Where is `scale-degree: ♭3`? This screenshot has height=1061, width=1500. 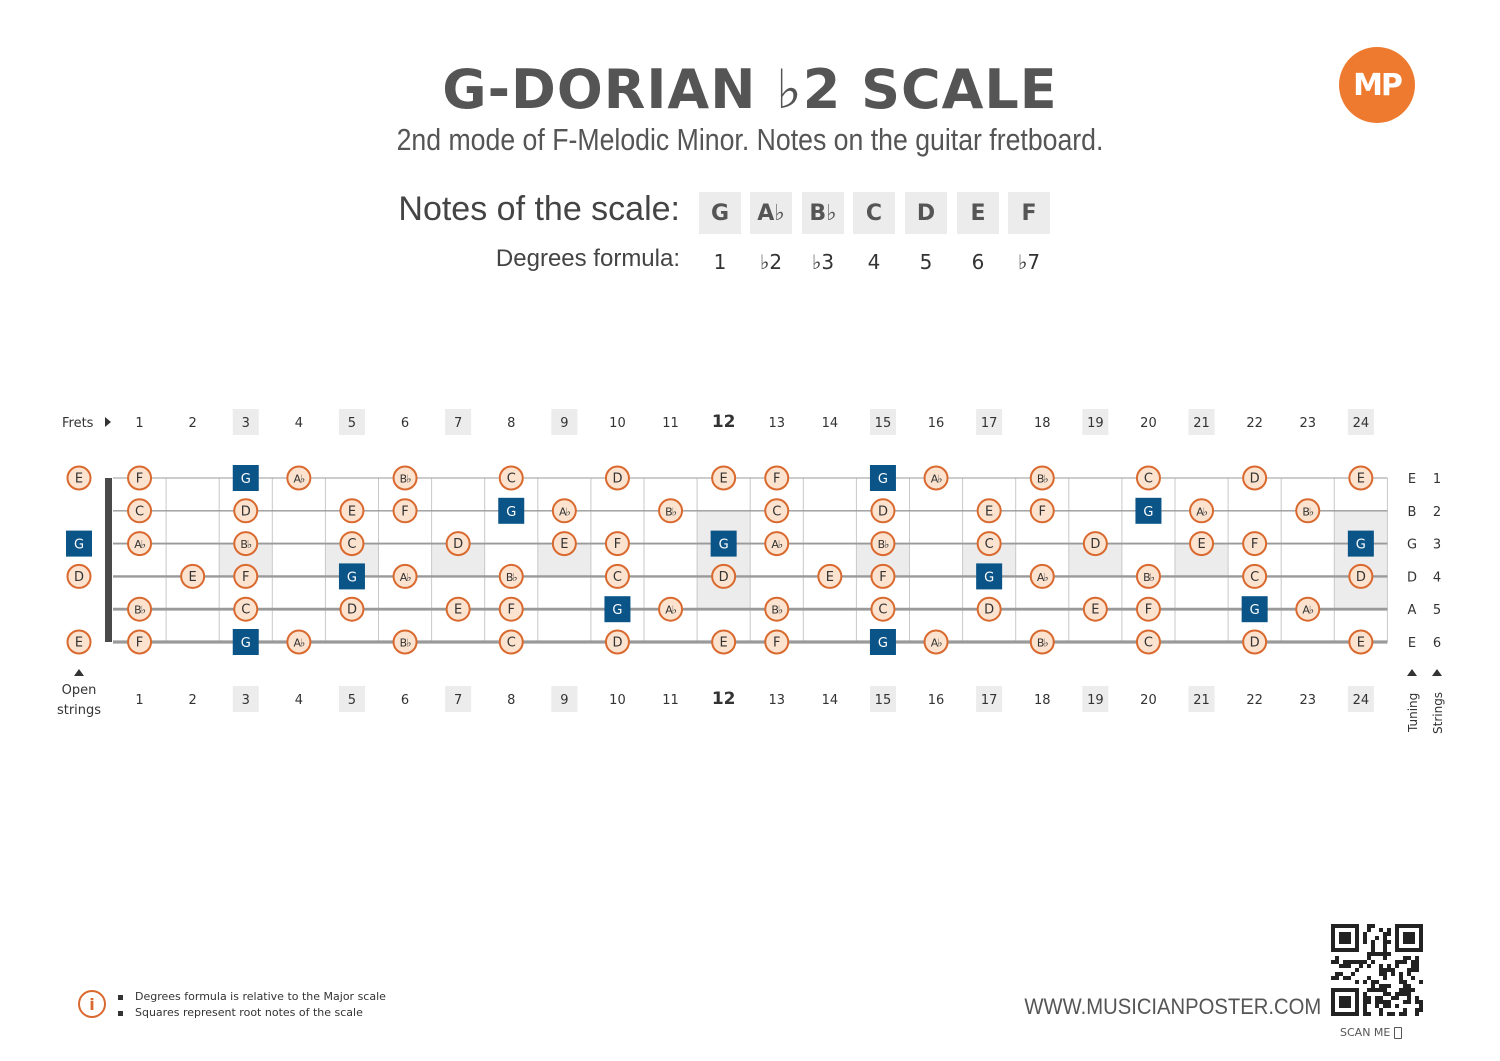 scale-degree: ♭3 is located at coordinates (823, 262).